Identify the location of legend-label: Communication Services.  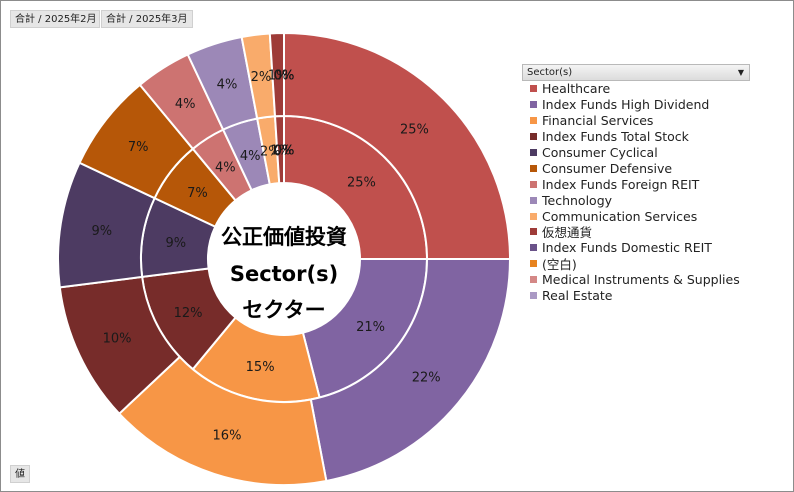
(620, 216).